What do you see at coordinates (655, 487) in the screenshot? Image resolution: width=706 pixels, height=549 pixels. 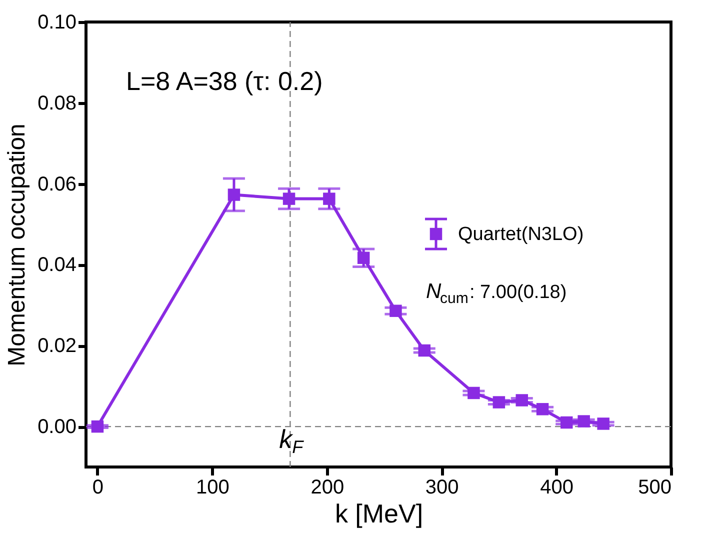 I see `x-tick-label: 500` at bounding box center [655, 487].